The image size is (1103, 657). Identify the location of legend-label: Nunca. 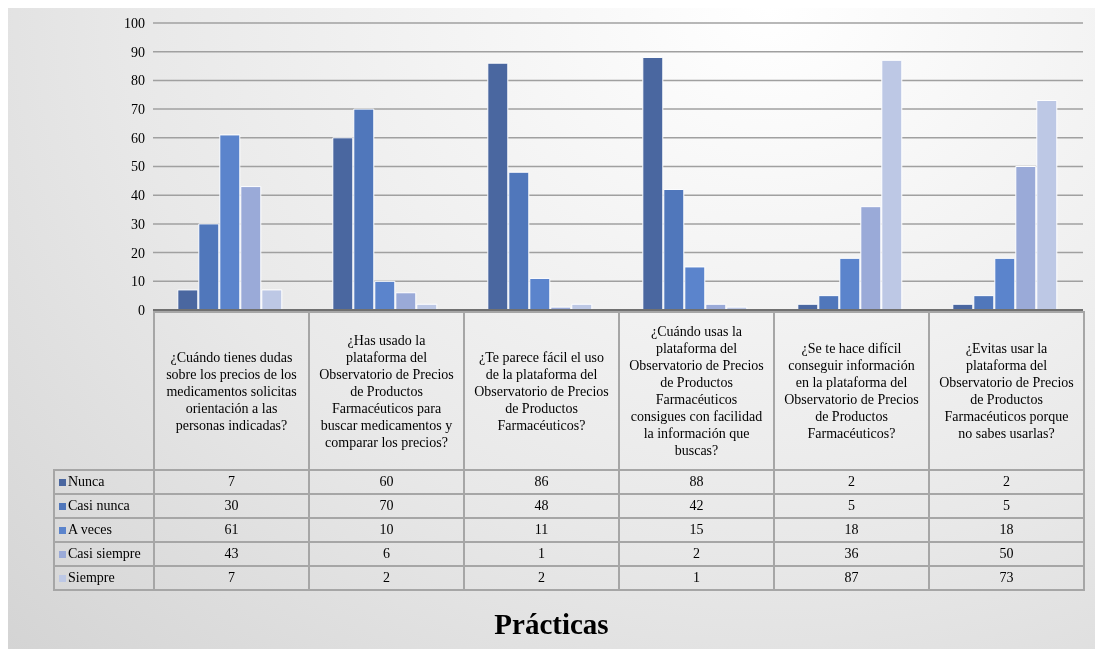
(104, 482).